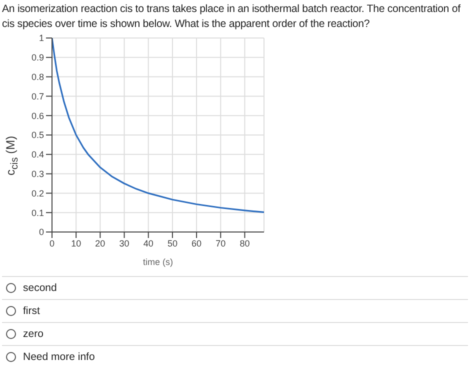  I want to click on x-tick-label: 70, so click(221, 243).